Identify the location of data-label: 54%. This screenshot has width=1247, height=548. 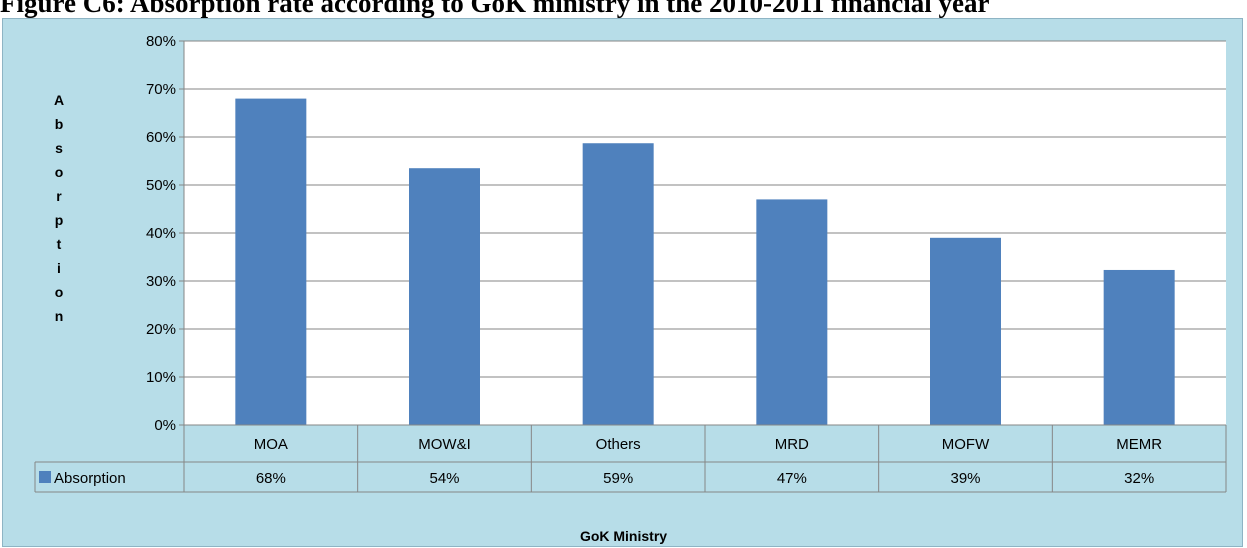
(444, 478).